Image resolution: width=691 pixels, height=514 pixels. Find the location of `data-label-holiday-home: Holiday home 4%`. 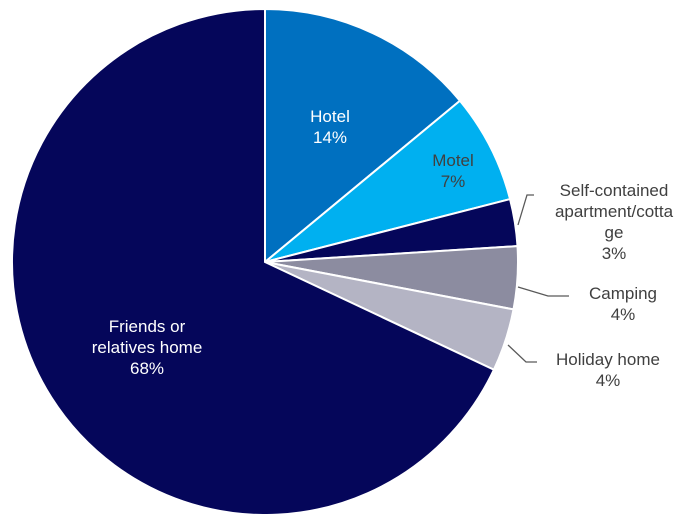

data-label-holiday-home: Holiday home 4% is located at coordinates (608, 370).